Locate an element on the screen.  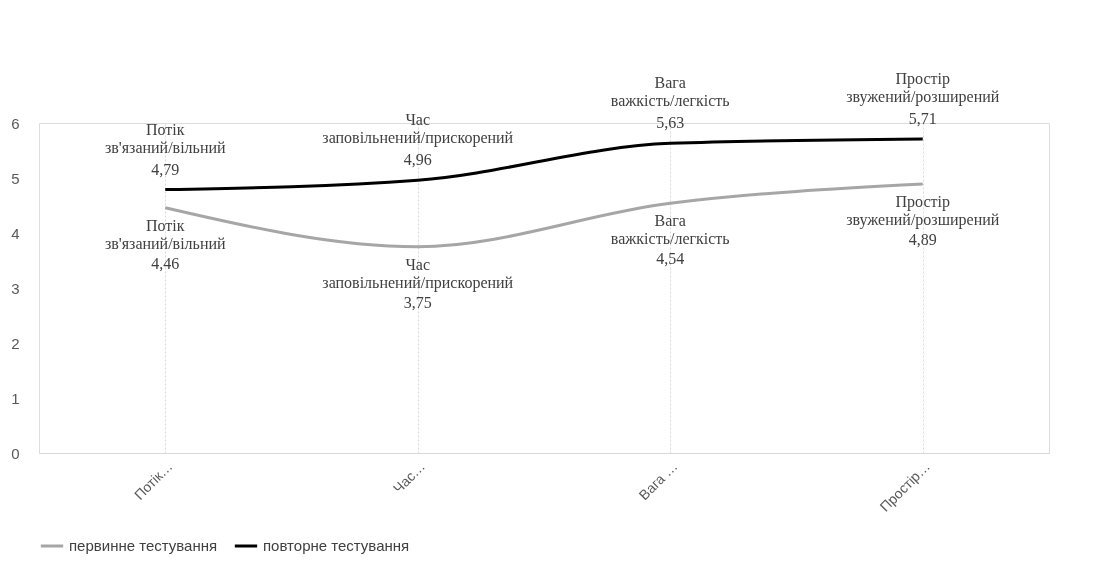
y-tick-label: 4 is located at coordinates (15, 233).